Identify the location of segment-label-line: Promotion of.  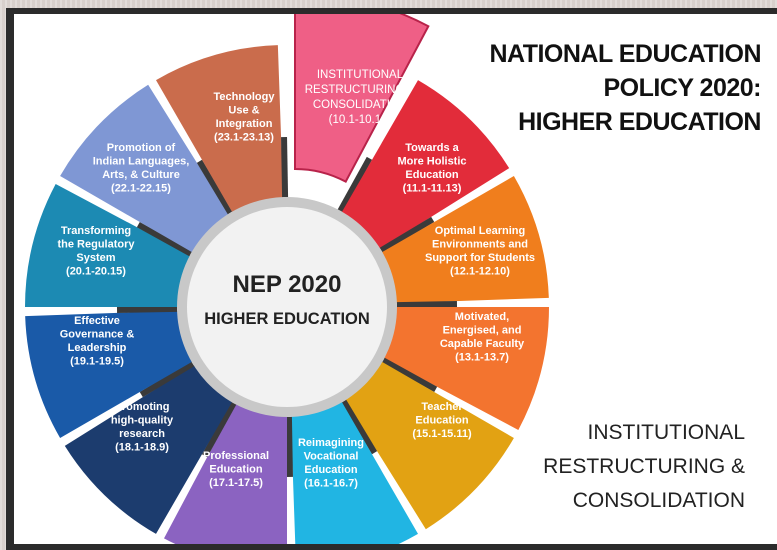
(141, 148).